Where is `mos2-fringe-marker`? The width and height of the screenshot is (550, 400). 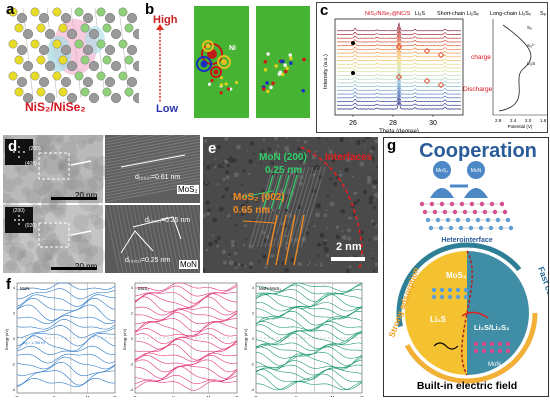 mos2-fringe-marker is located at coordinates (290, 240).